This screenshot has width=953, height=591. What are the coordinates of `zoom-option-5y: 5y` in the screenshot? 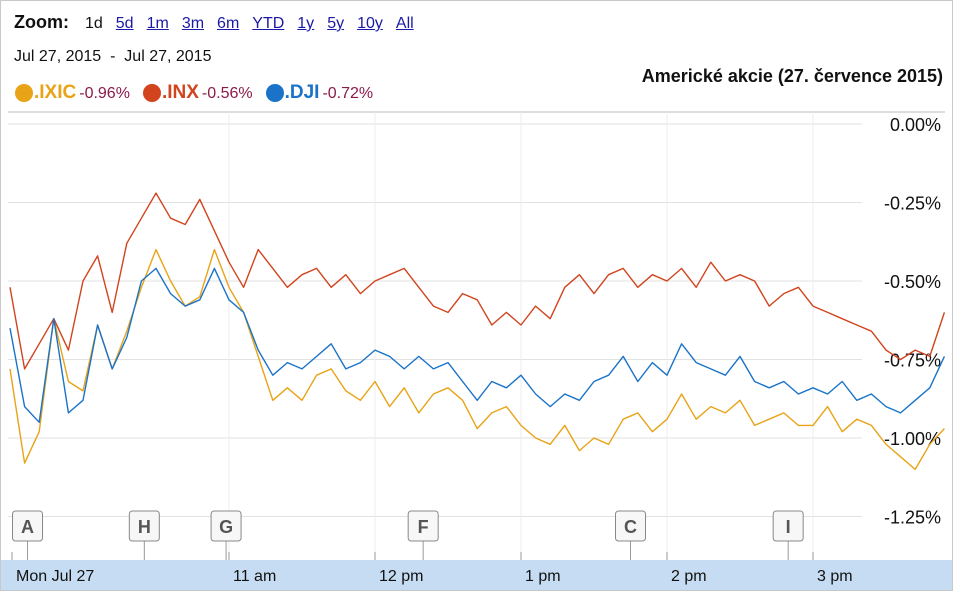 It's located at (336, 23).